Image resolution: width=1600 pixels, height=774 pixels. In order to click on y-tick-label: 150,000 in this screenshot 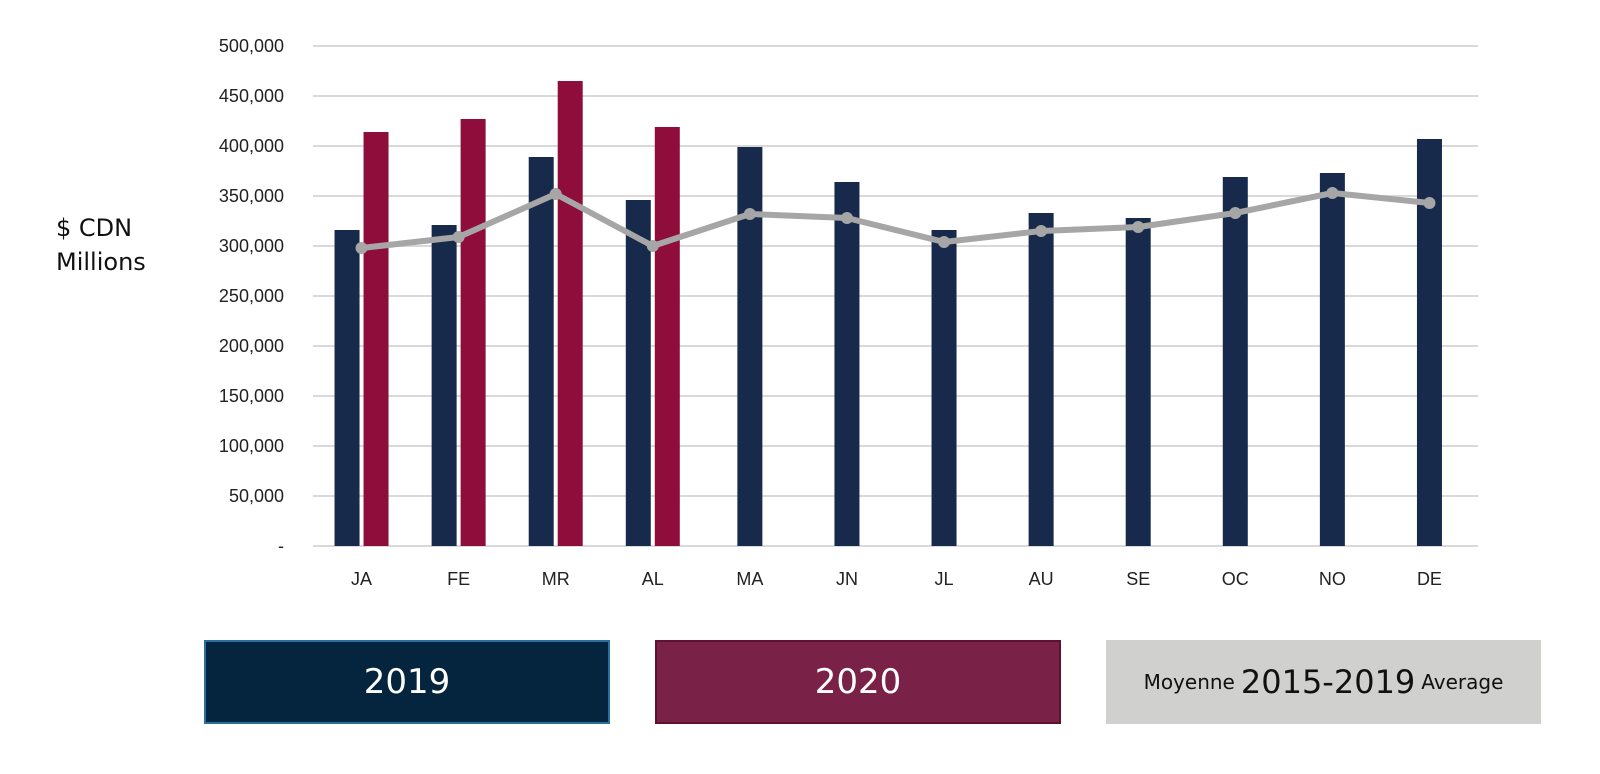, I will do `click(251, 396)`.